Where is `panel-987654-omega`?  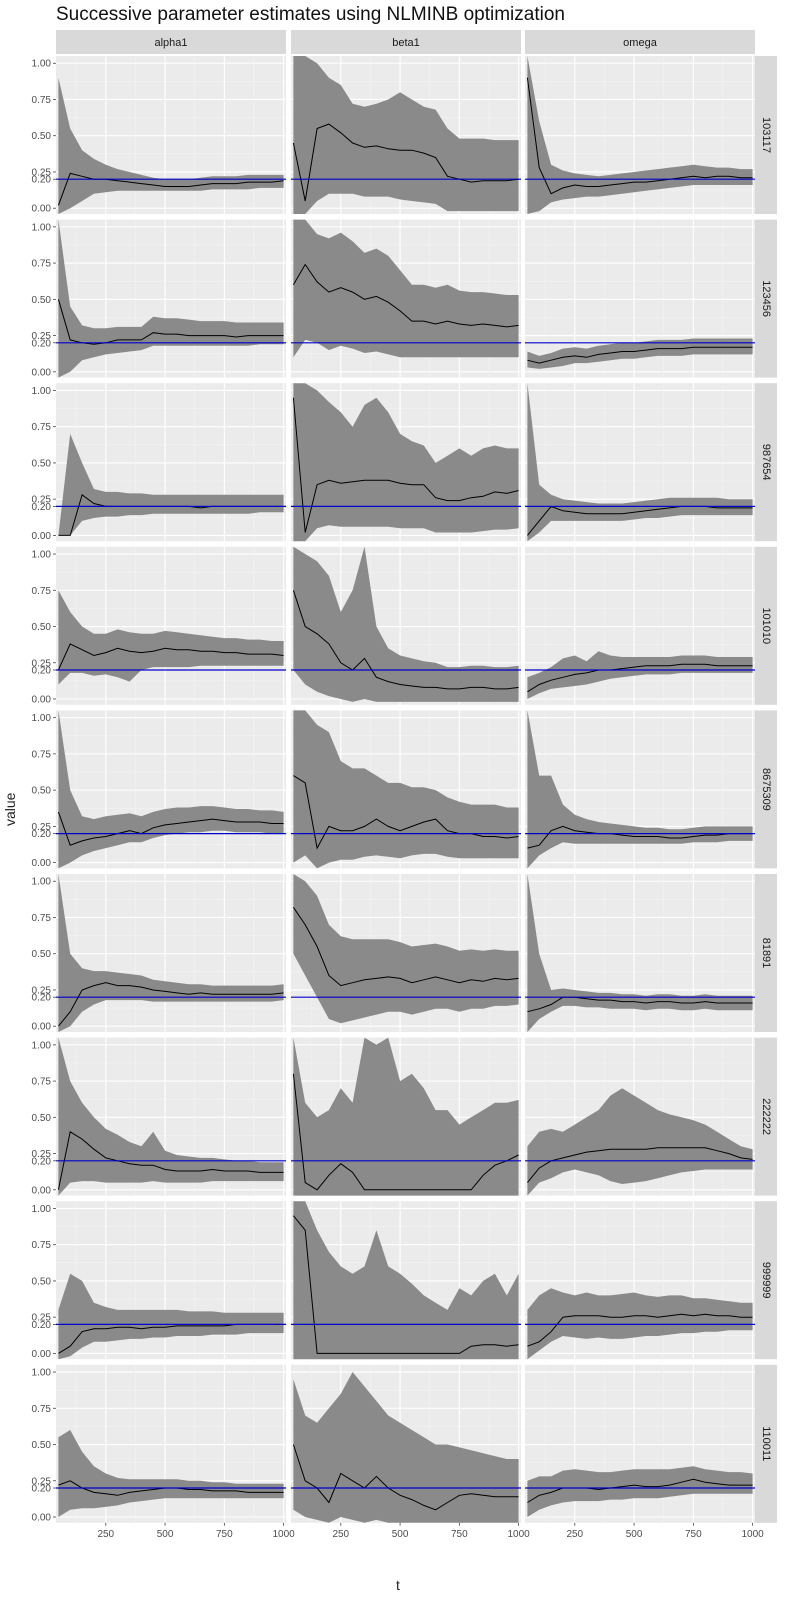
panel-987654-omega is located at coordinates (640, 462).